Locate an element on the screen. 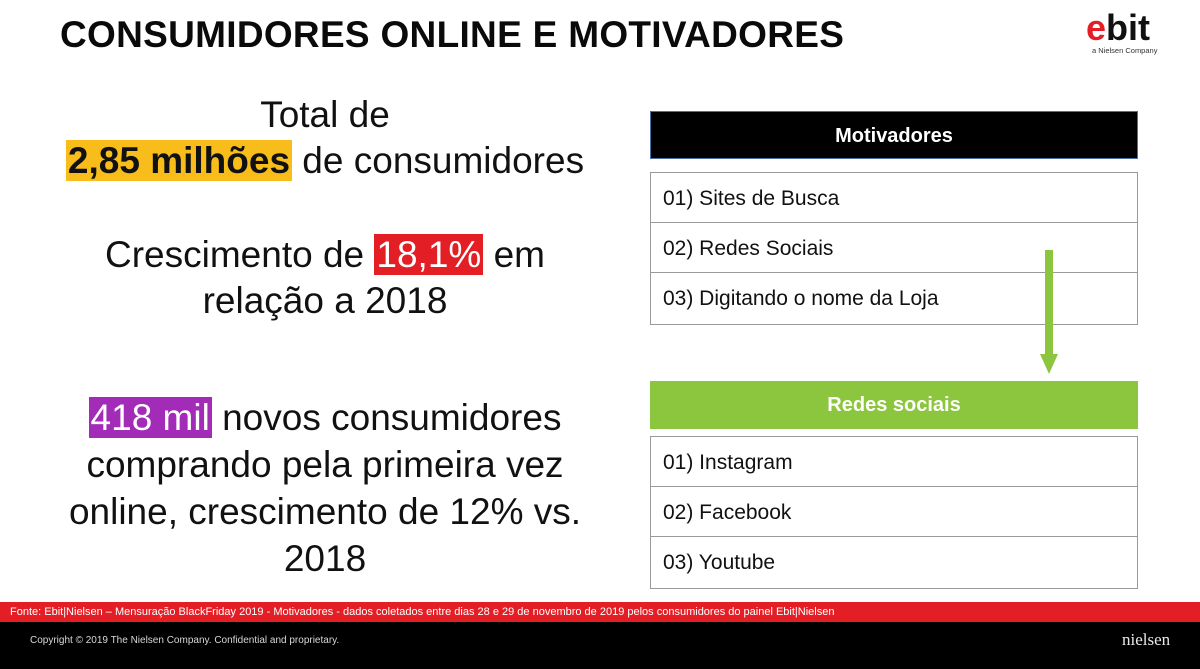  growth-block: Crescimento de 18,1% em relação a 2018 is located at coordinates (325, 278).